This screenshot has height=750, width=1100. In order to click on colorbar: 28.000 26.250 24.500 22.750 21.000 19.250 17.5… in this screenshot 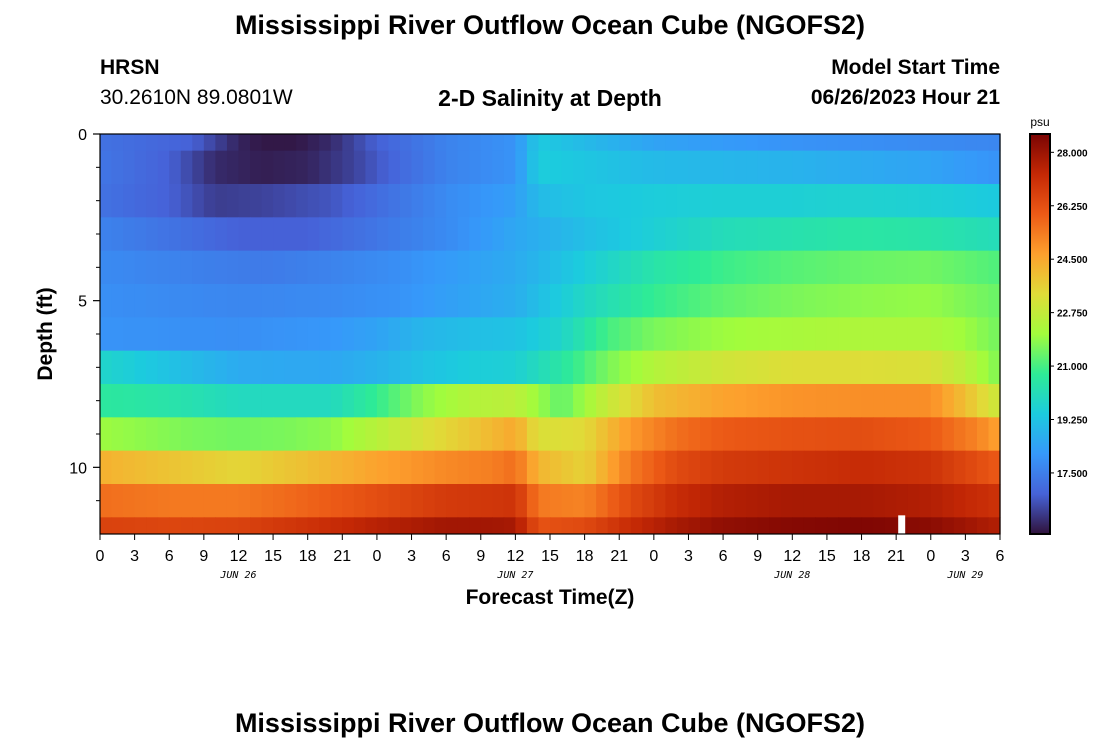, I will do `click(1058, 325)`.